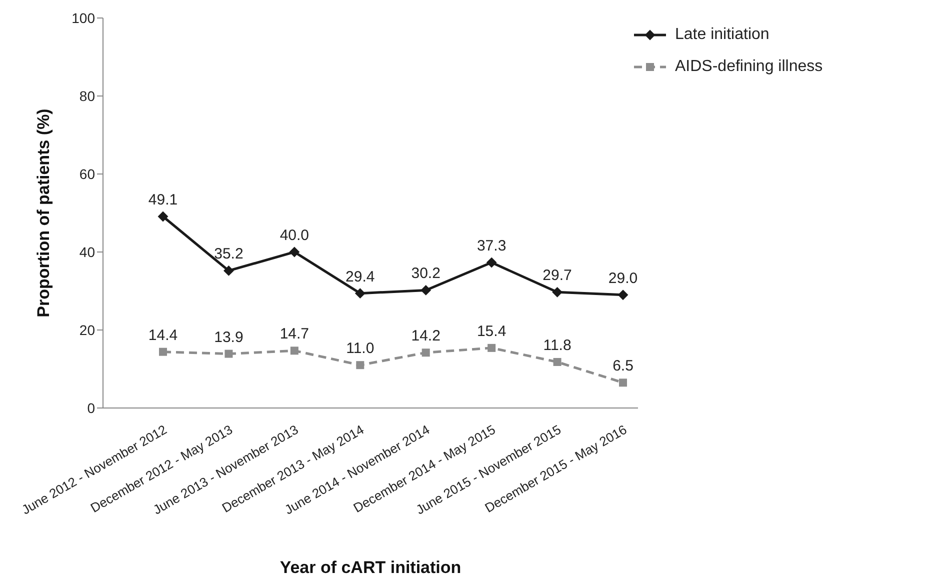 This screenshot has width=931, height=587. I want to click on data-label: 11.0, so click(360, 349).